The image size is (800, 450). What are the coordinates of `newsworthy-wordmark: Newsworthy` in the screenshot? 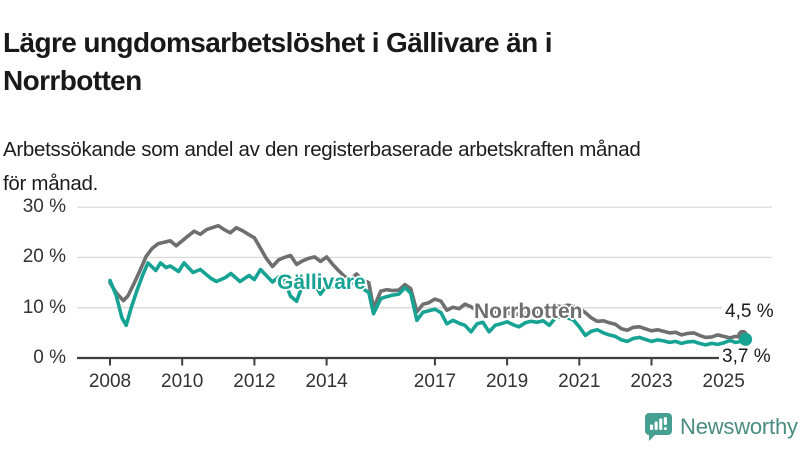 It's located at (739, 426).